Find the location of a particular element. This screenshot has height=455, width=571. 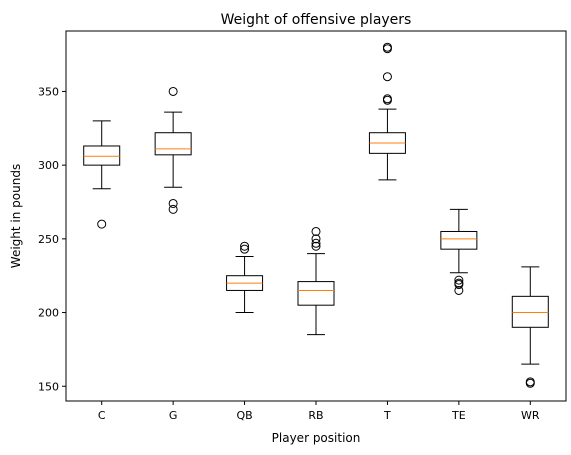

y-tick-label-300: 300 is located at coordinates (48, 165).